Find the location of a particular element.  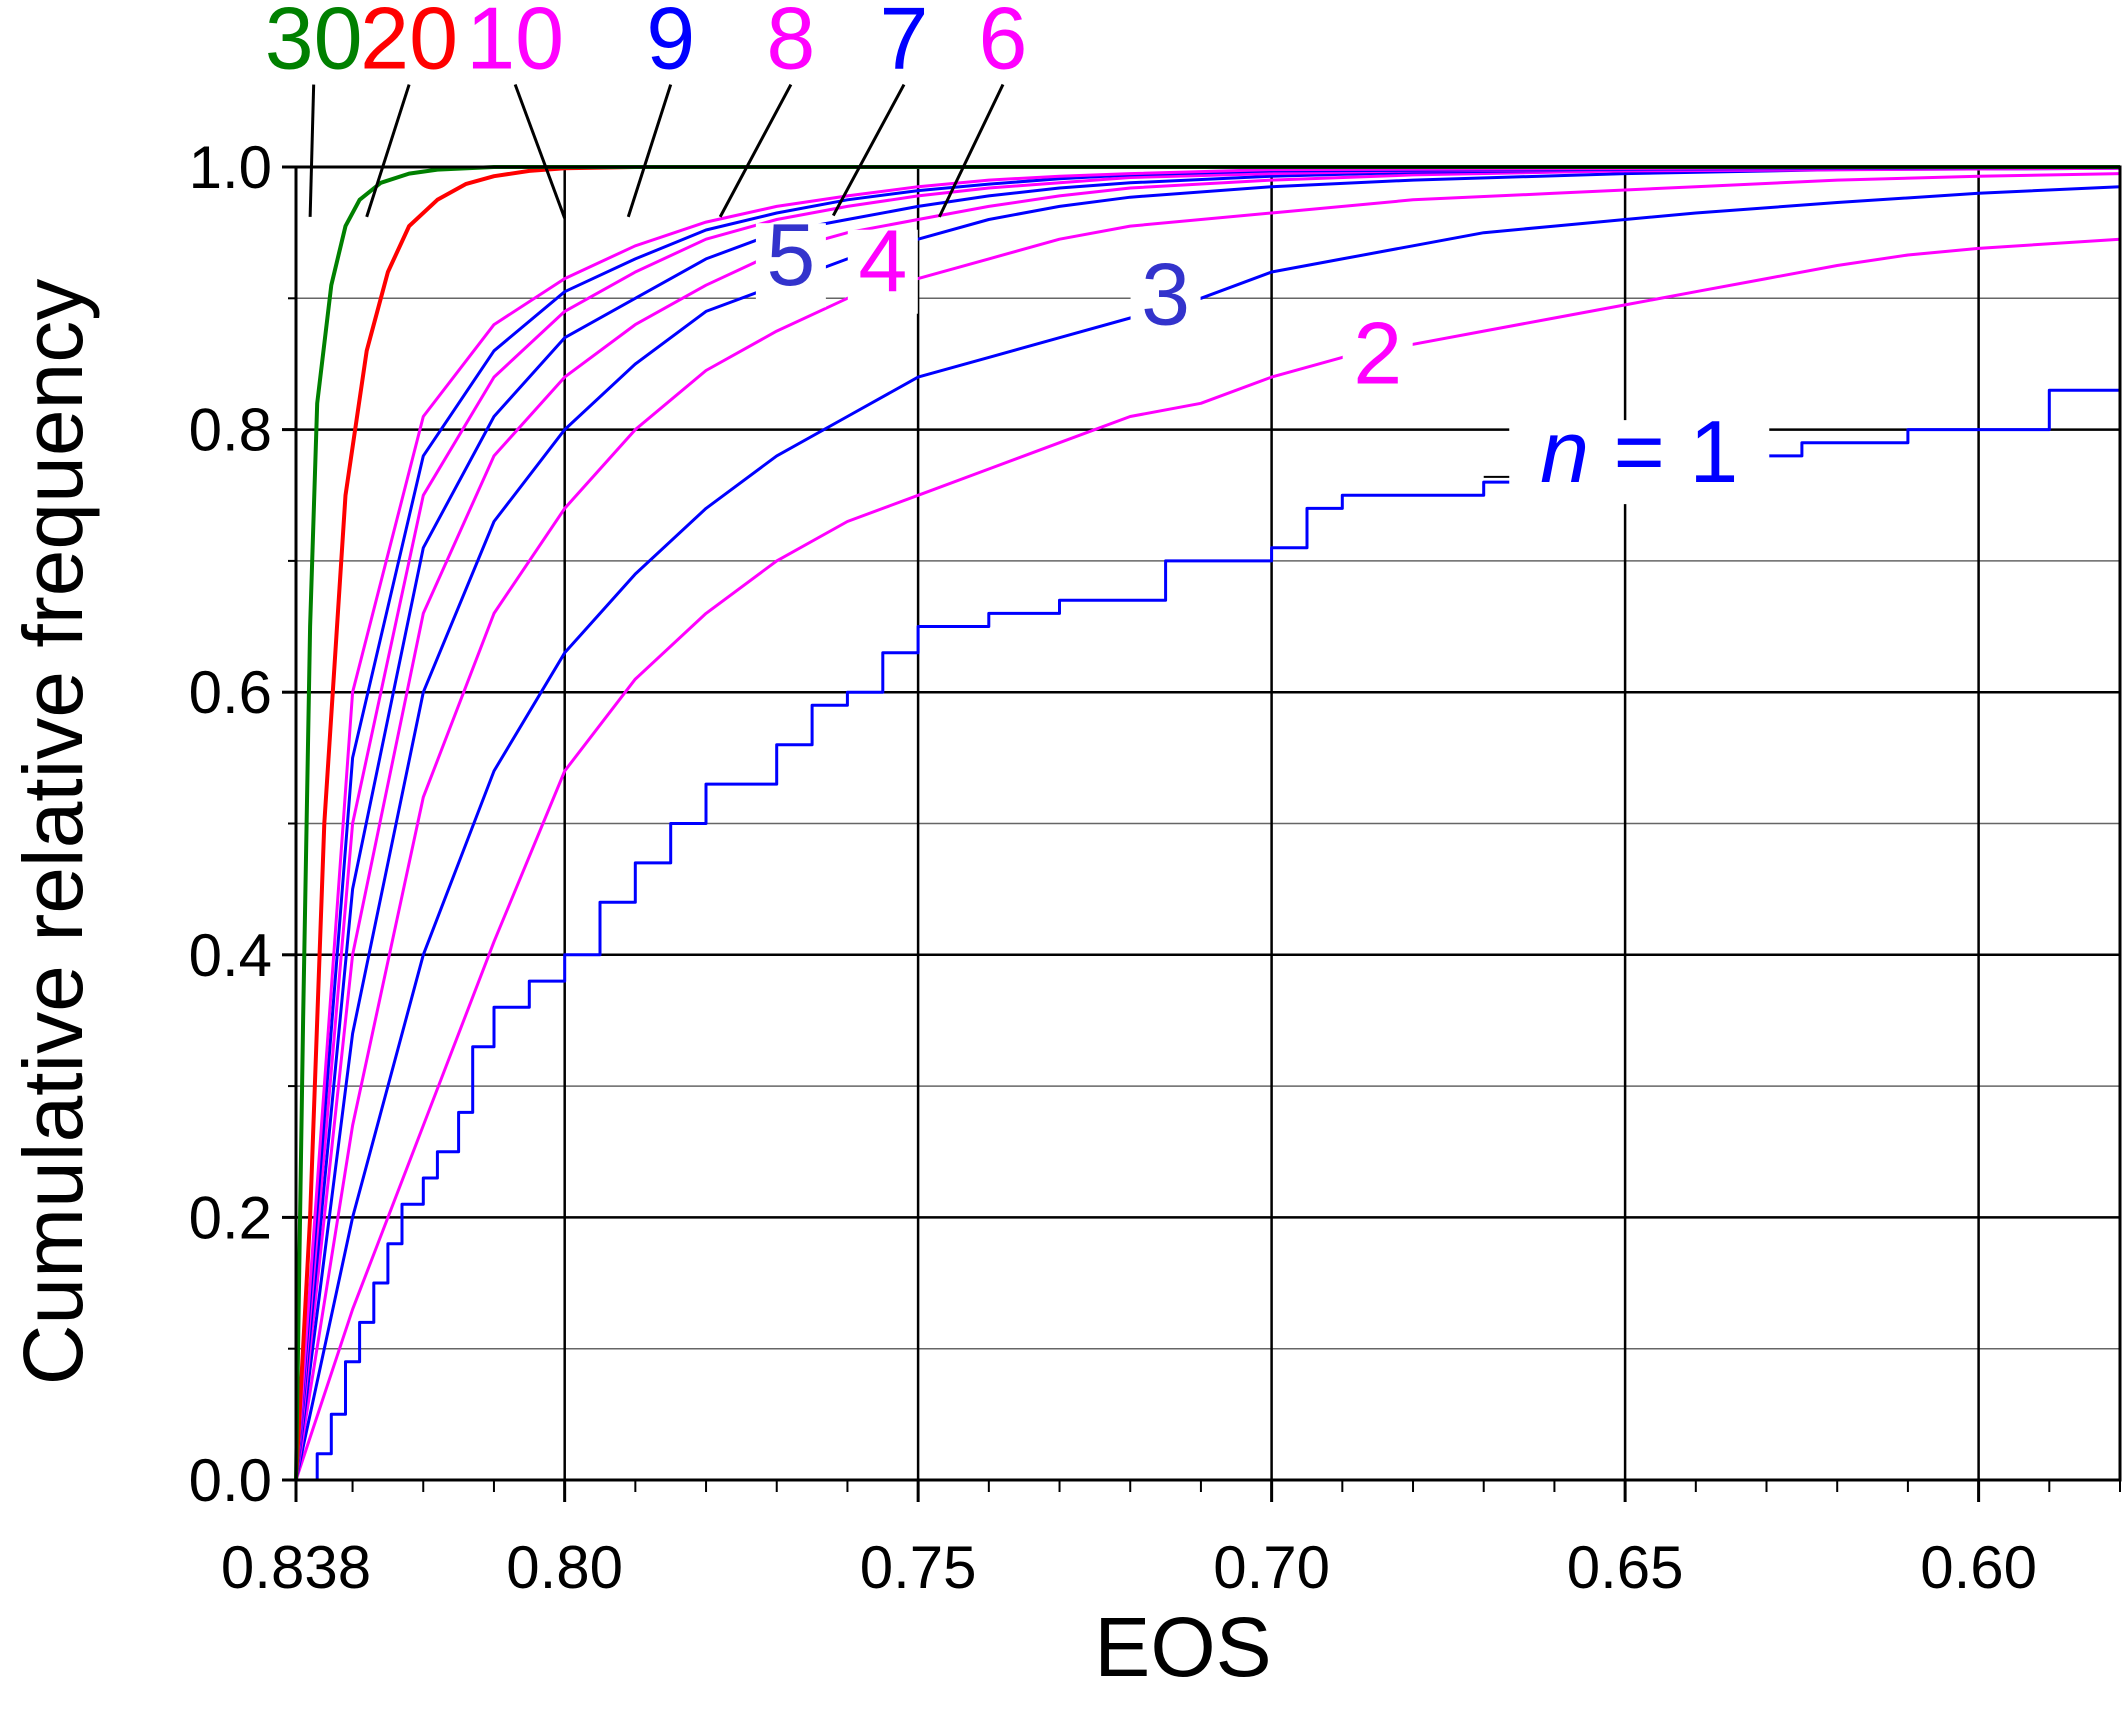

curve-label-7: 7 is located at coordinates (904, 44).